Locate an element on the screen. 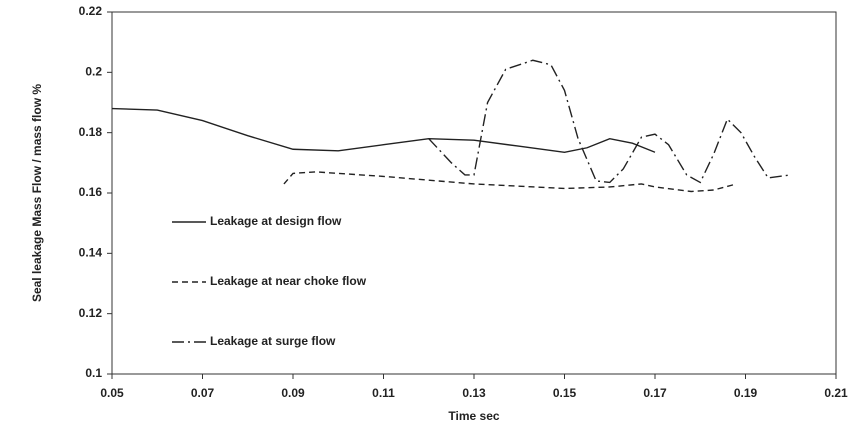 This screenshot has width=851, height=436. y-tick-label: 0.16 is located at coordinates (91, 192).